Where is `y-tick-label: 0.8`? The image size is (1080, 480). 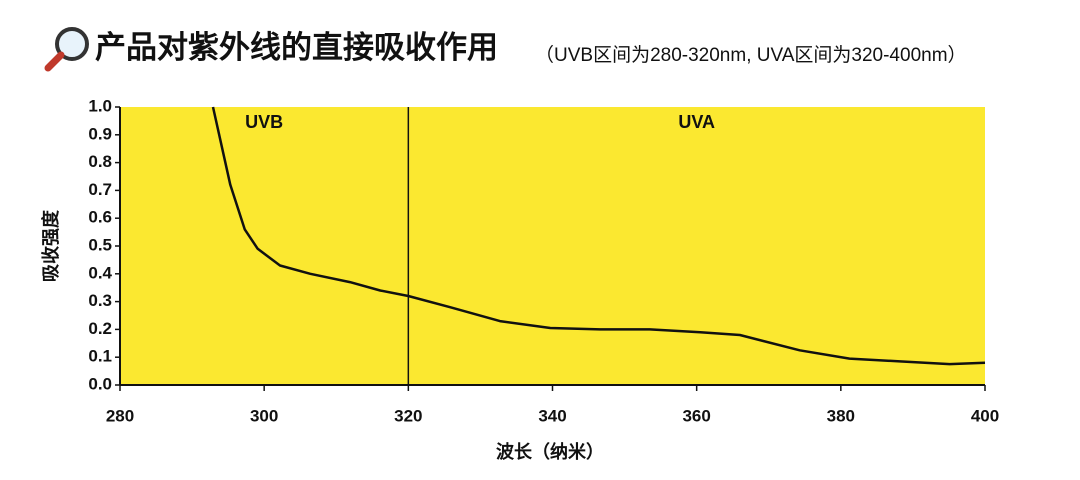 y-tick-label: 0.8 is located at coordinates (100, 161).